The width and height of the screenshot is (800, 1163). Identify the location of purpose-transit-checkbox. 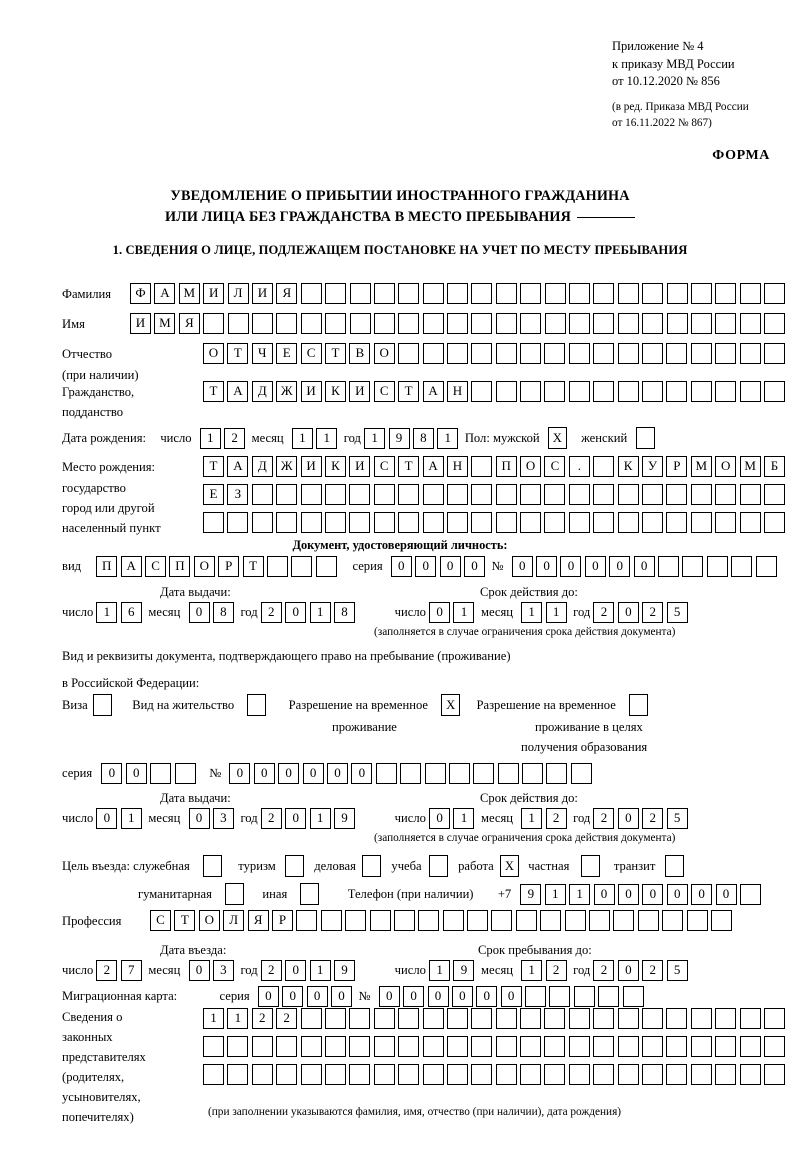
(674, 866).